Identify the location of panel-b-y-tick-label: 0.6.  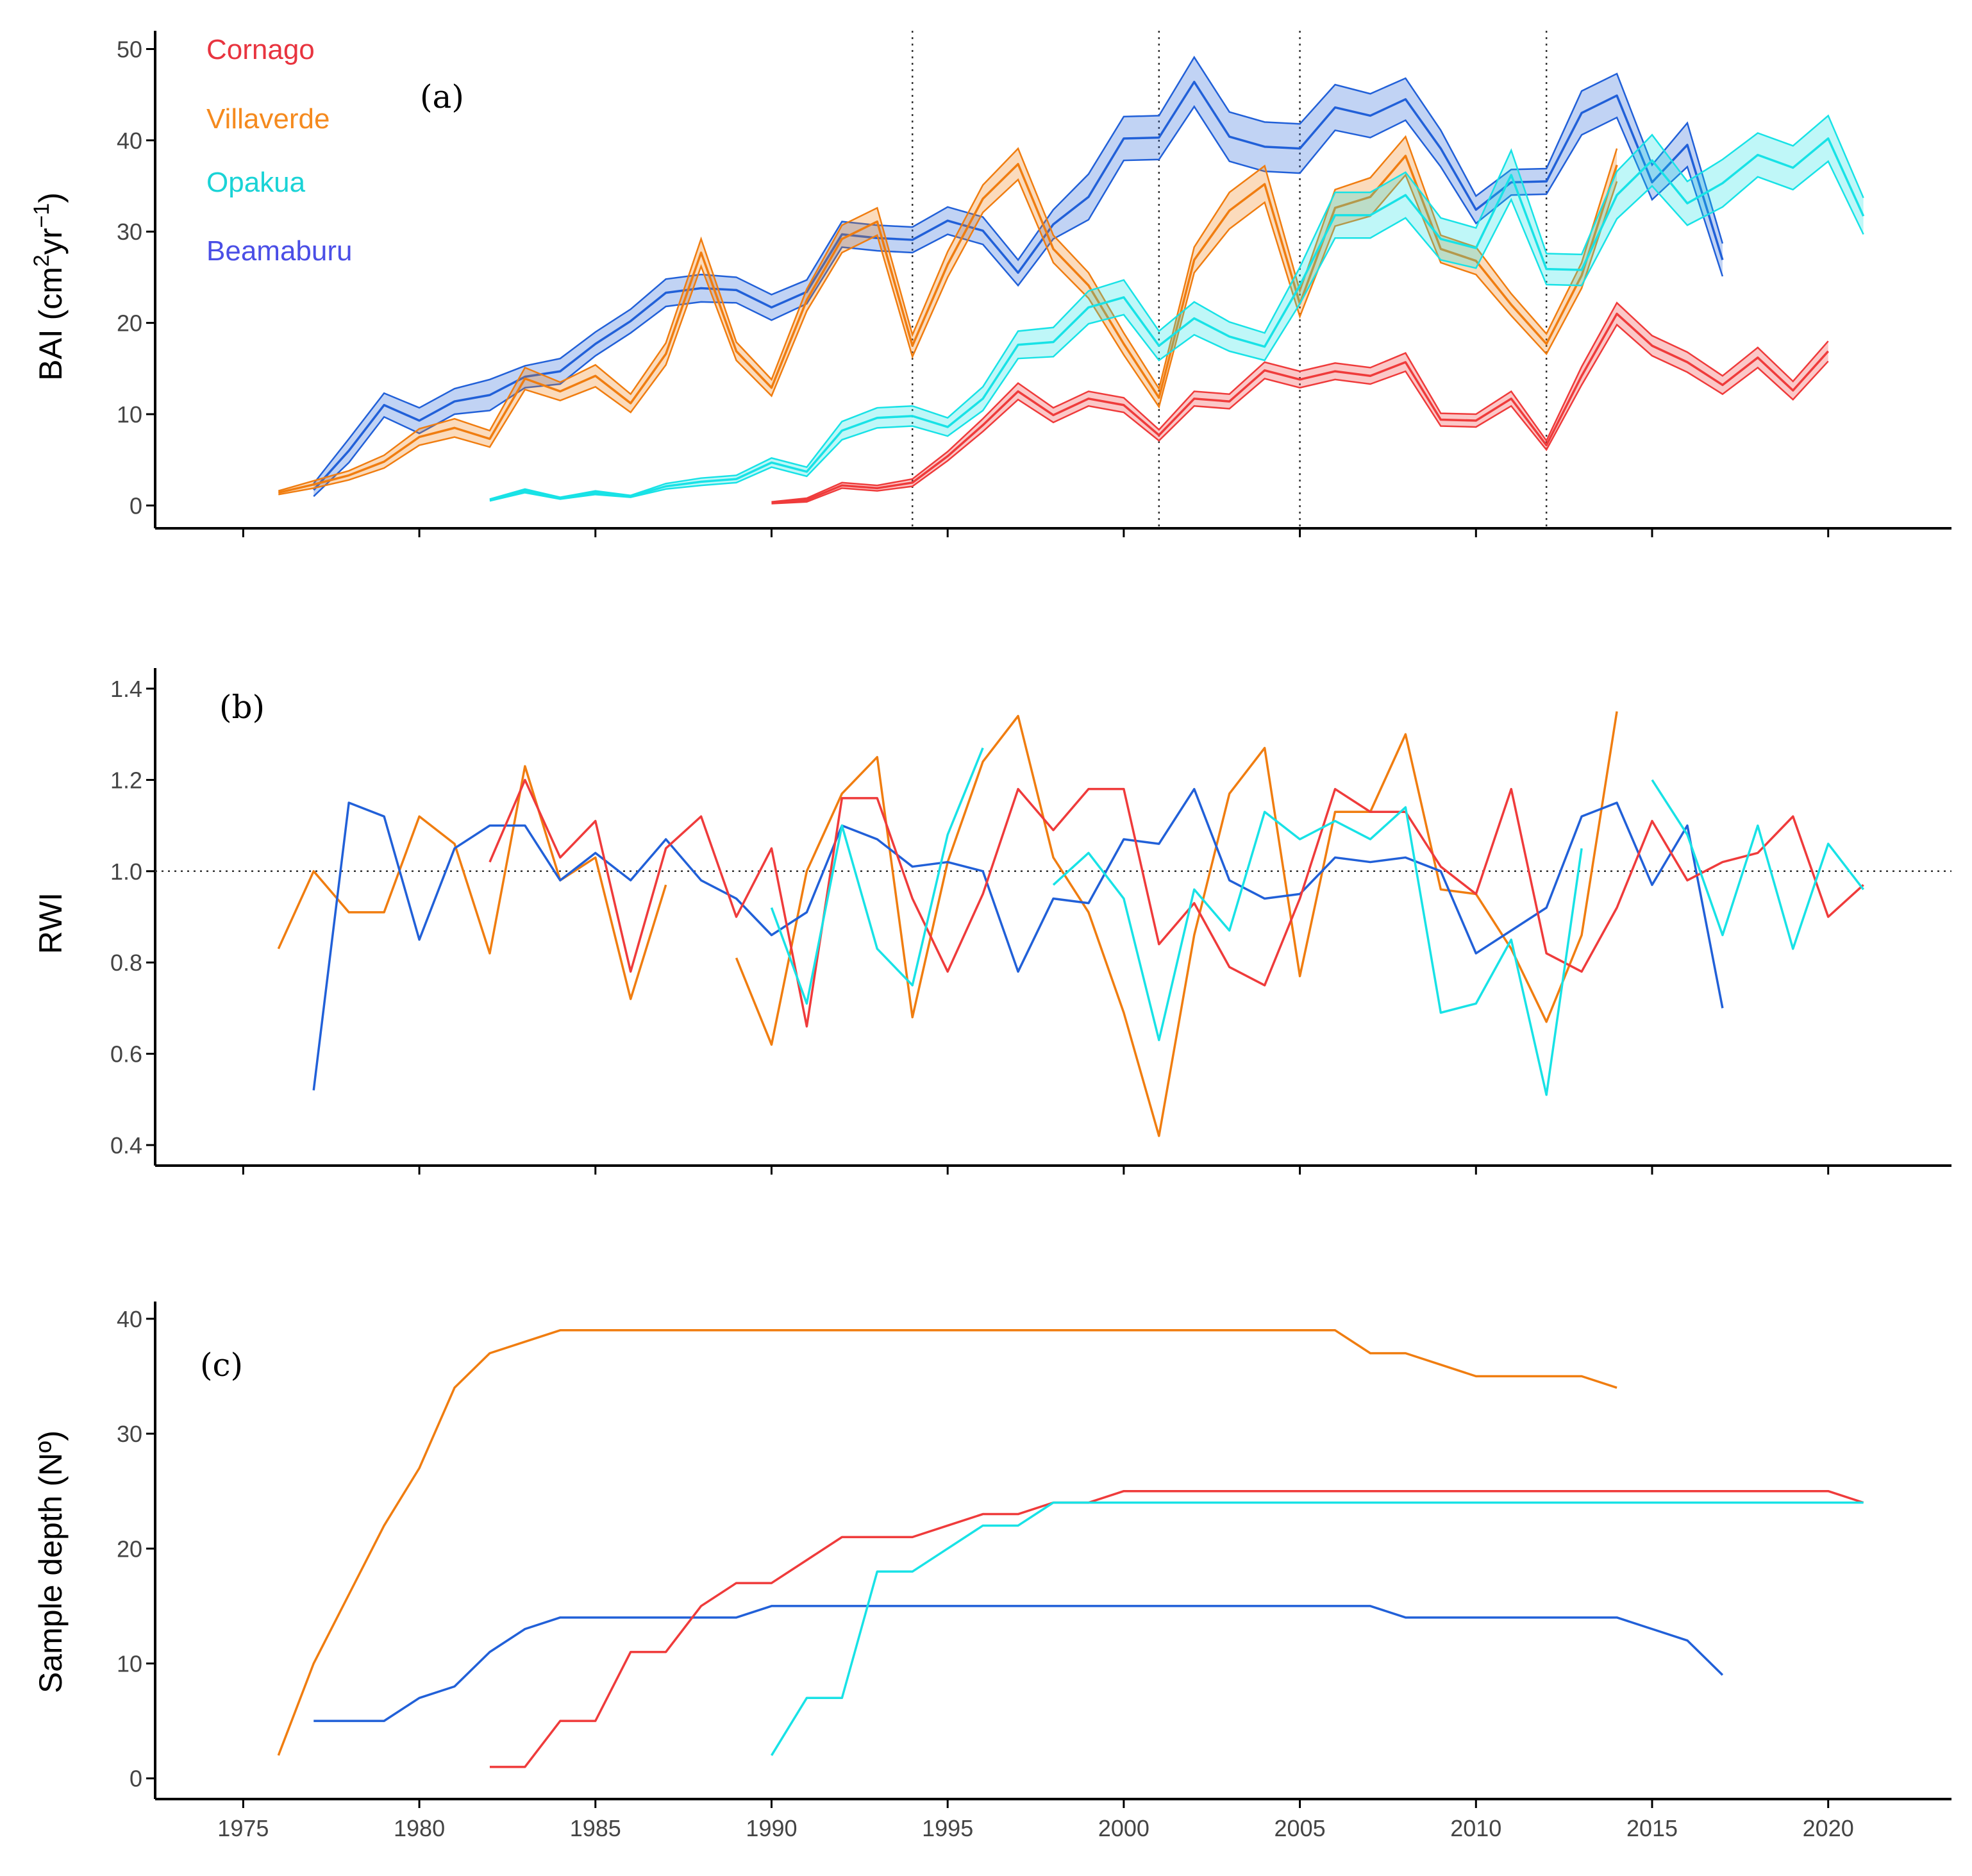
(126, 1054).